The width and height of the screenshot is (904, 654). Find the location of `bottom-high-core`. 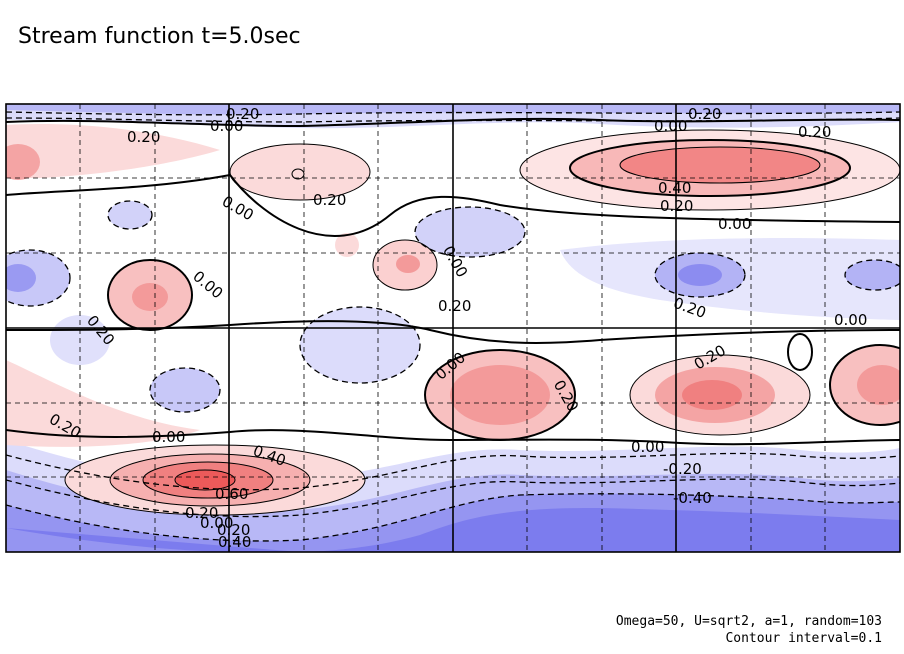

bottom-high-core is located at coordinates (205, 480).